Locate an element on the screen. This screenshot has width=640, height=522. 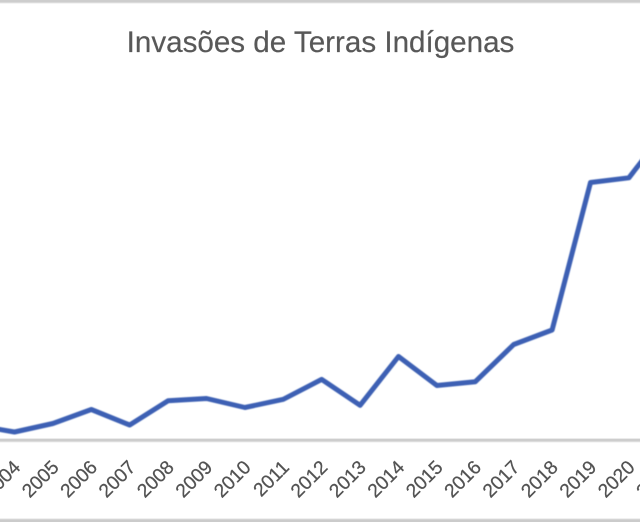
svg-text: 2016 is located at coordinates (463, 479).